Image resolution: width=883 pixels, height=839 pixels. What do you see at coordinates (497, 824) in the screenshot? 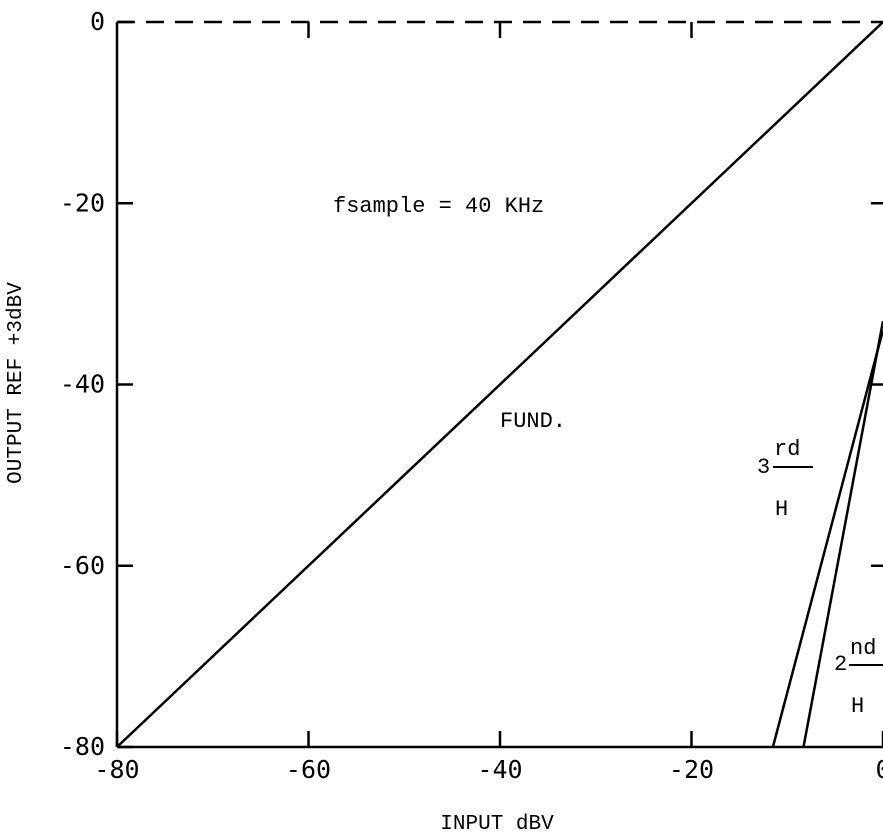
I see `x-axis-title: INPUT dBV` at bounding box center [497, 824].